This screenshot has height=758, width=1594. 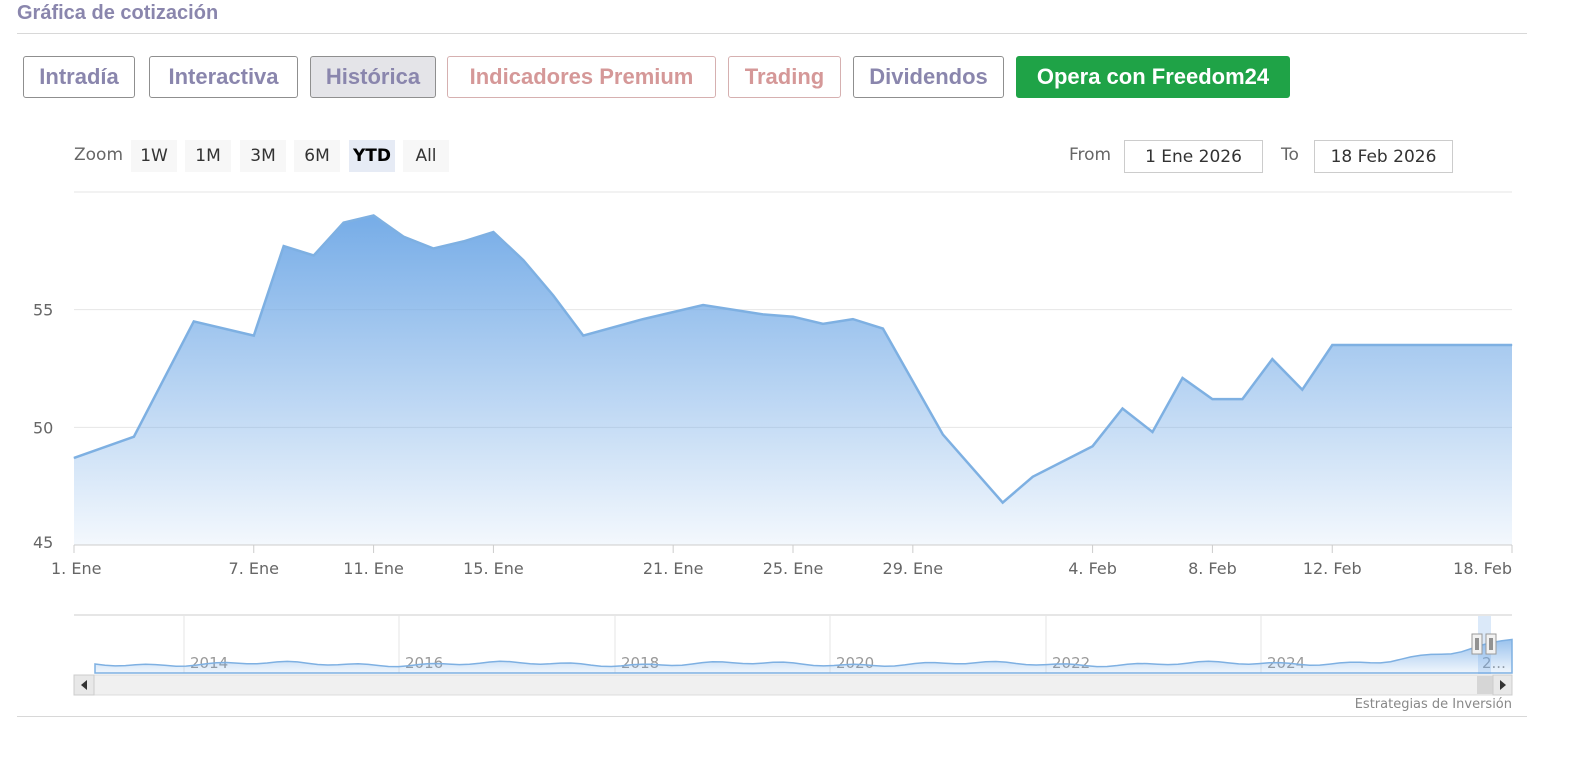 What do you see at coordinates (1491, 644) in the screenshot?
I see `navigator-right-handle` at bounding box center [1491, 644].